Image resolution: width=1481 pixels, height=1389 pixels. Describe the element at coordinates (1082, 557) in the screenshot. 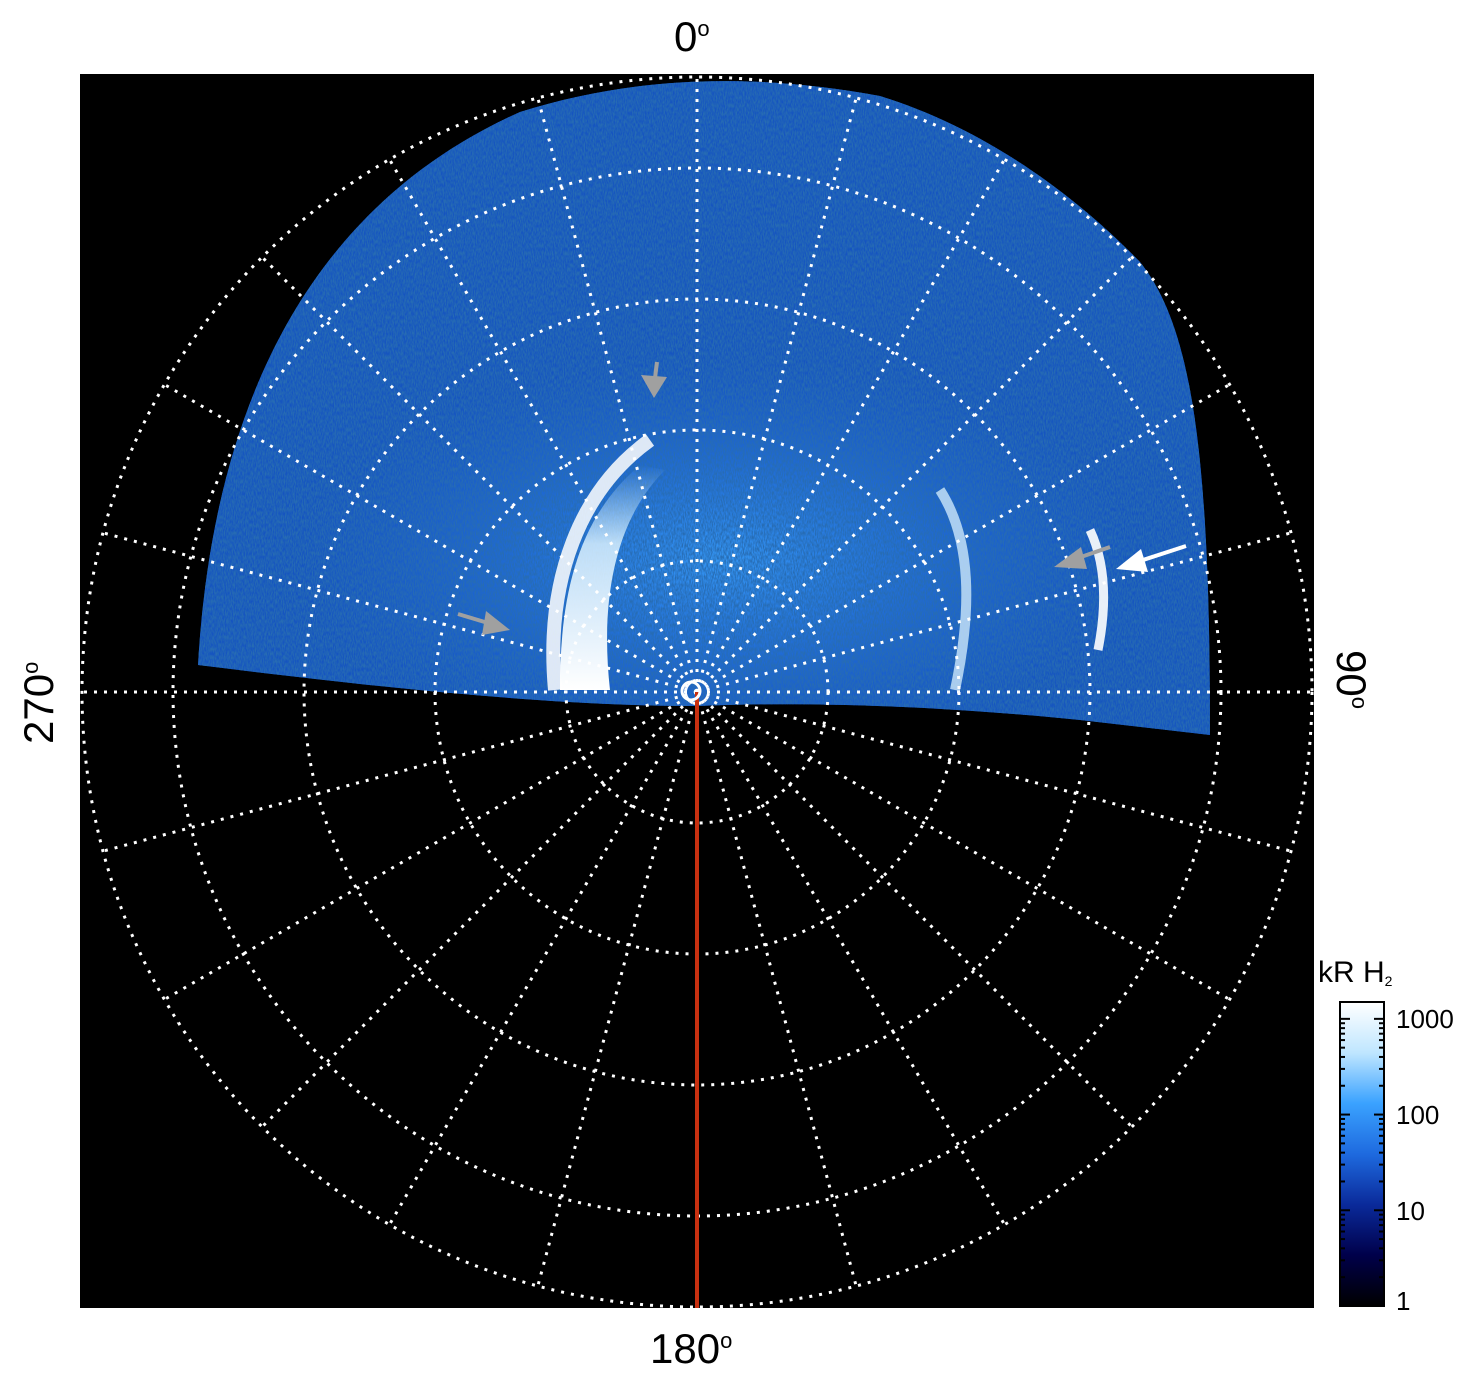

I see `arrow-gray-right` at that location.